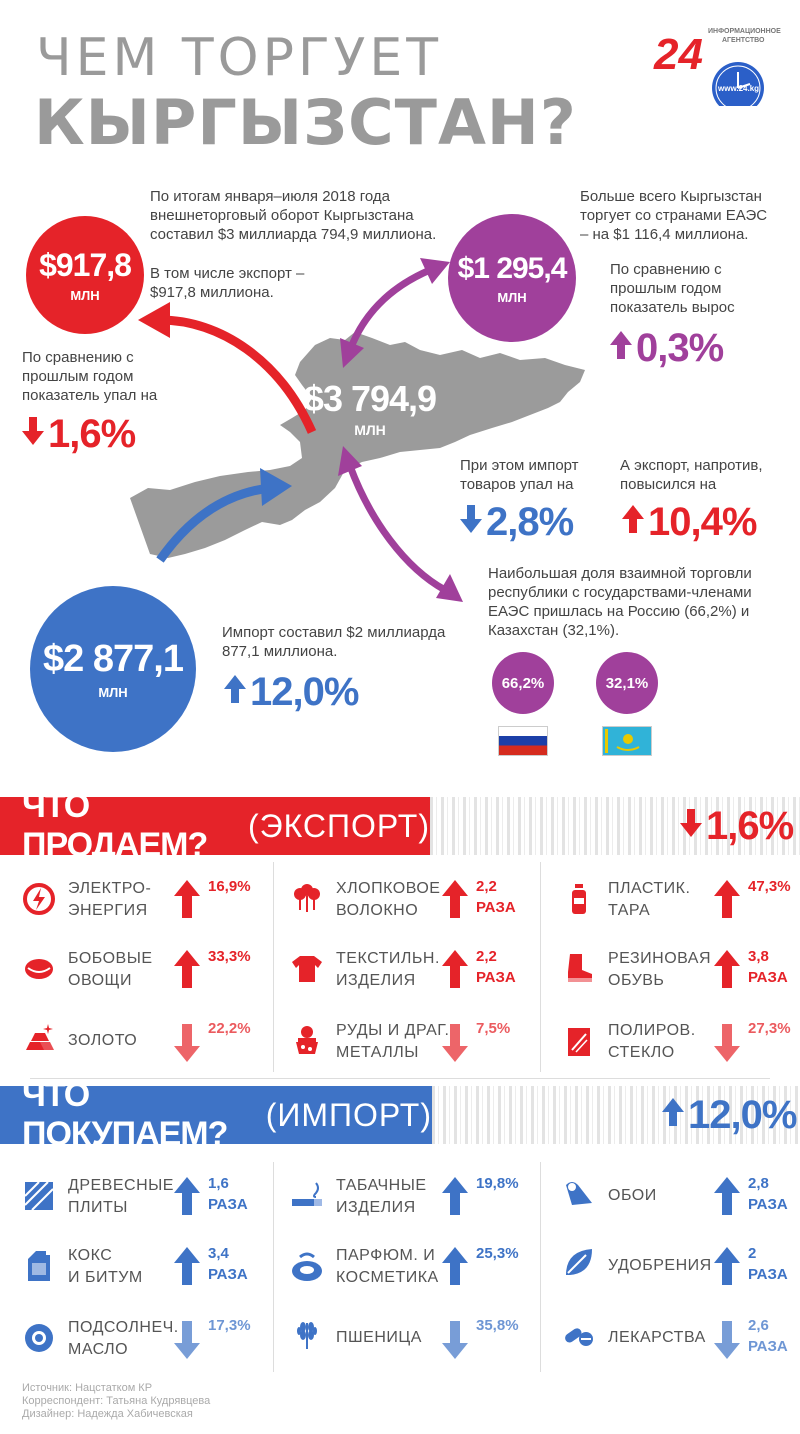 The image size is (800, 1434). Describe the element at coordinates (98, 1207) in the screenshot. I see `item-label-line-2: ПЛИТЫ` at that location.